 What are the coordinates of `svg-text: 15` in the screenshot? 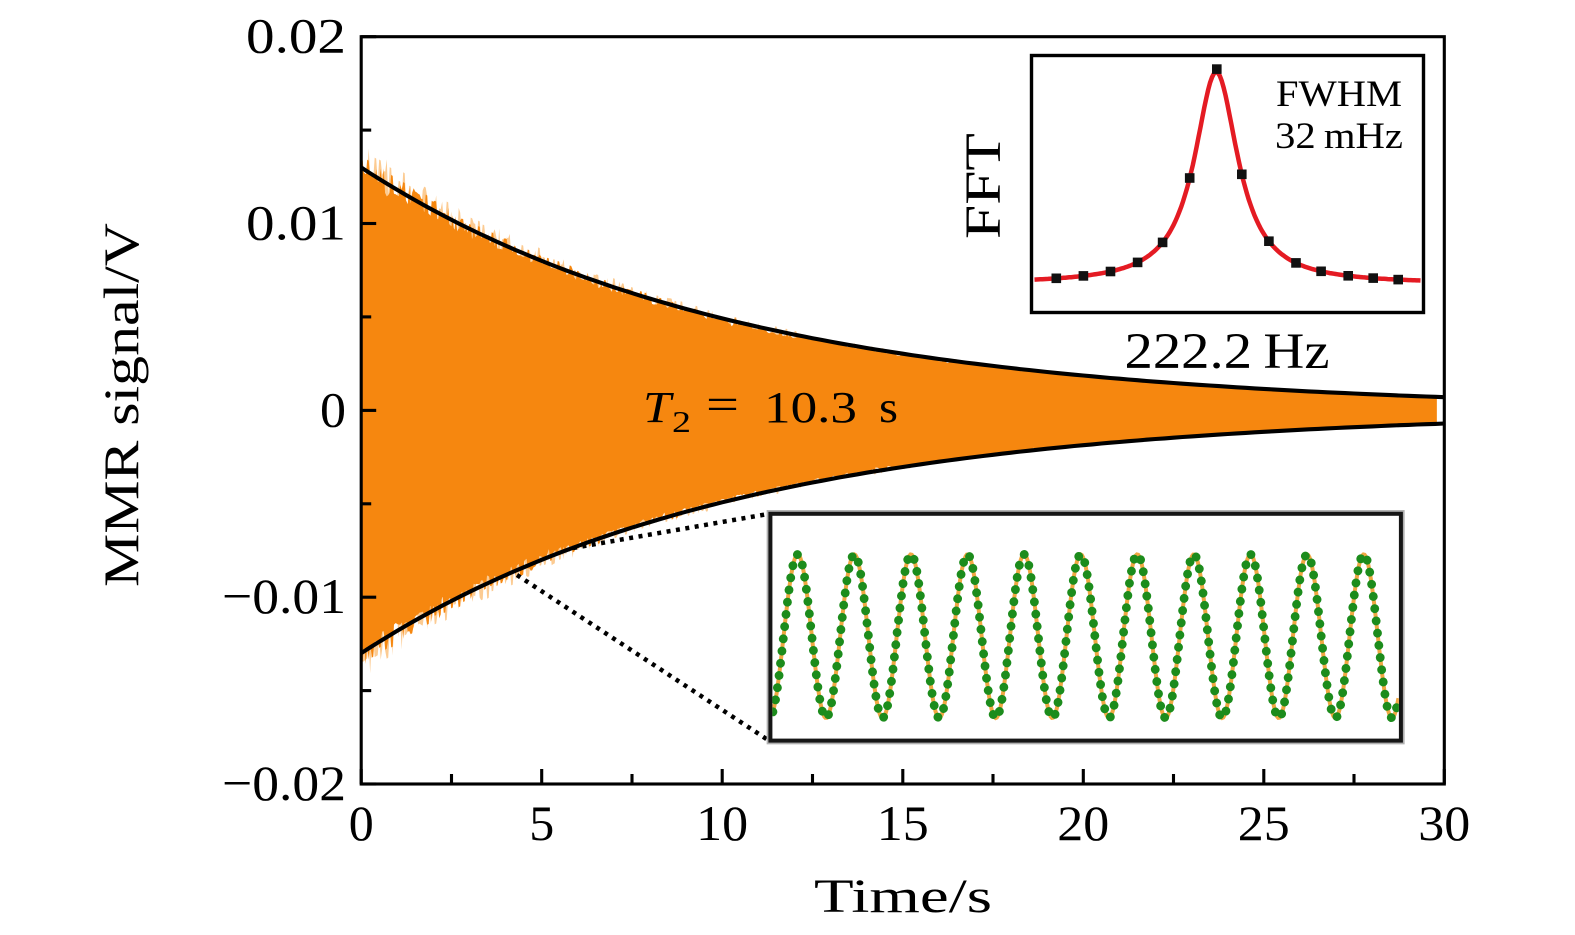 It's located at (903, 823).